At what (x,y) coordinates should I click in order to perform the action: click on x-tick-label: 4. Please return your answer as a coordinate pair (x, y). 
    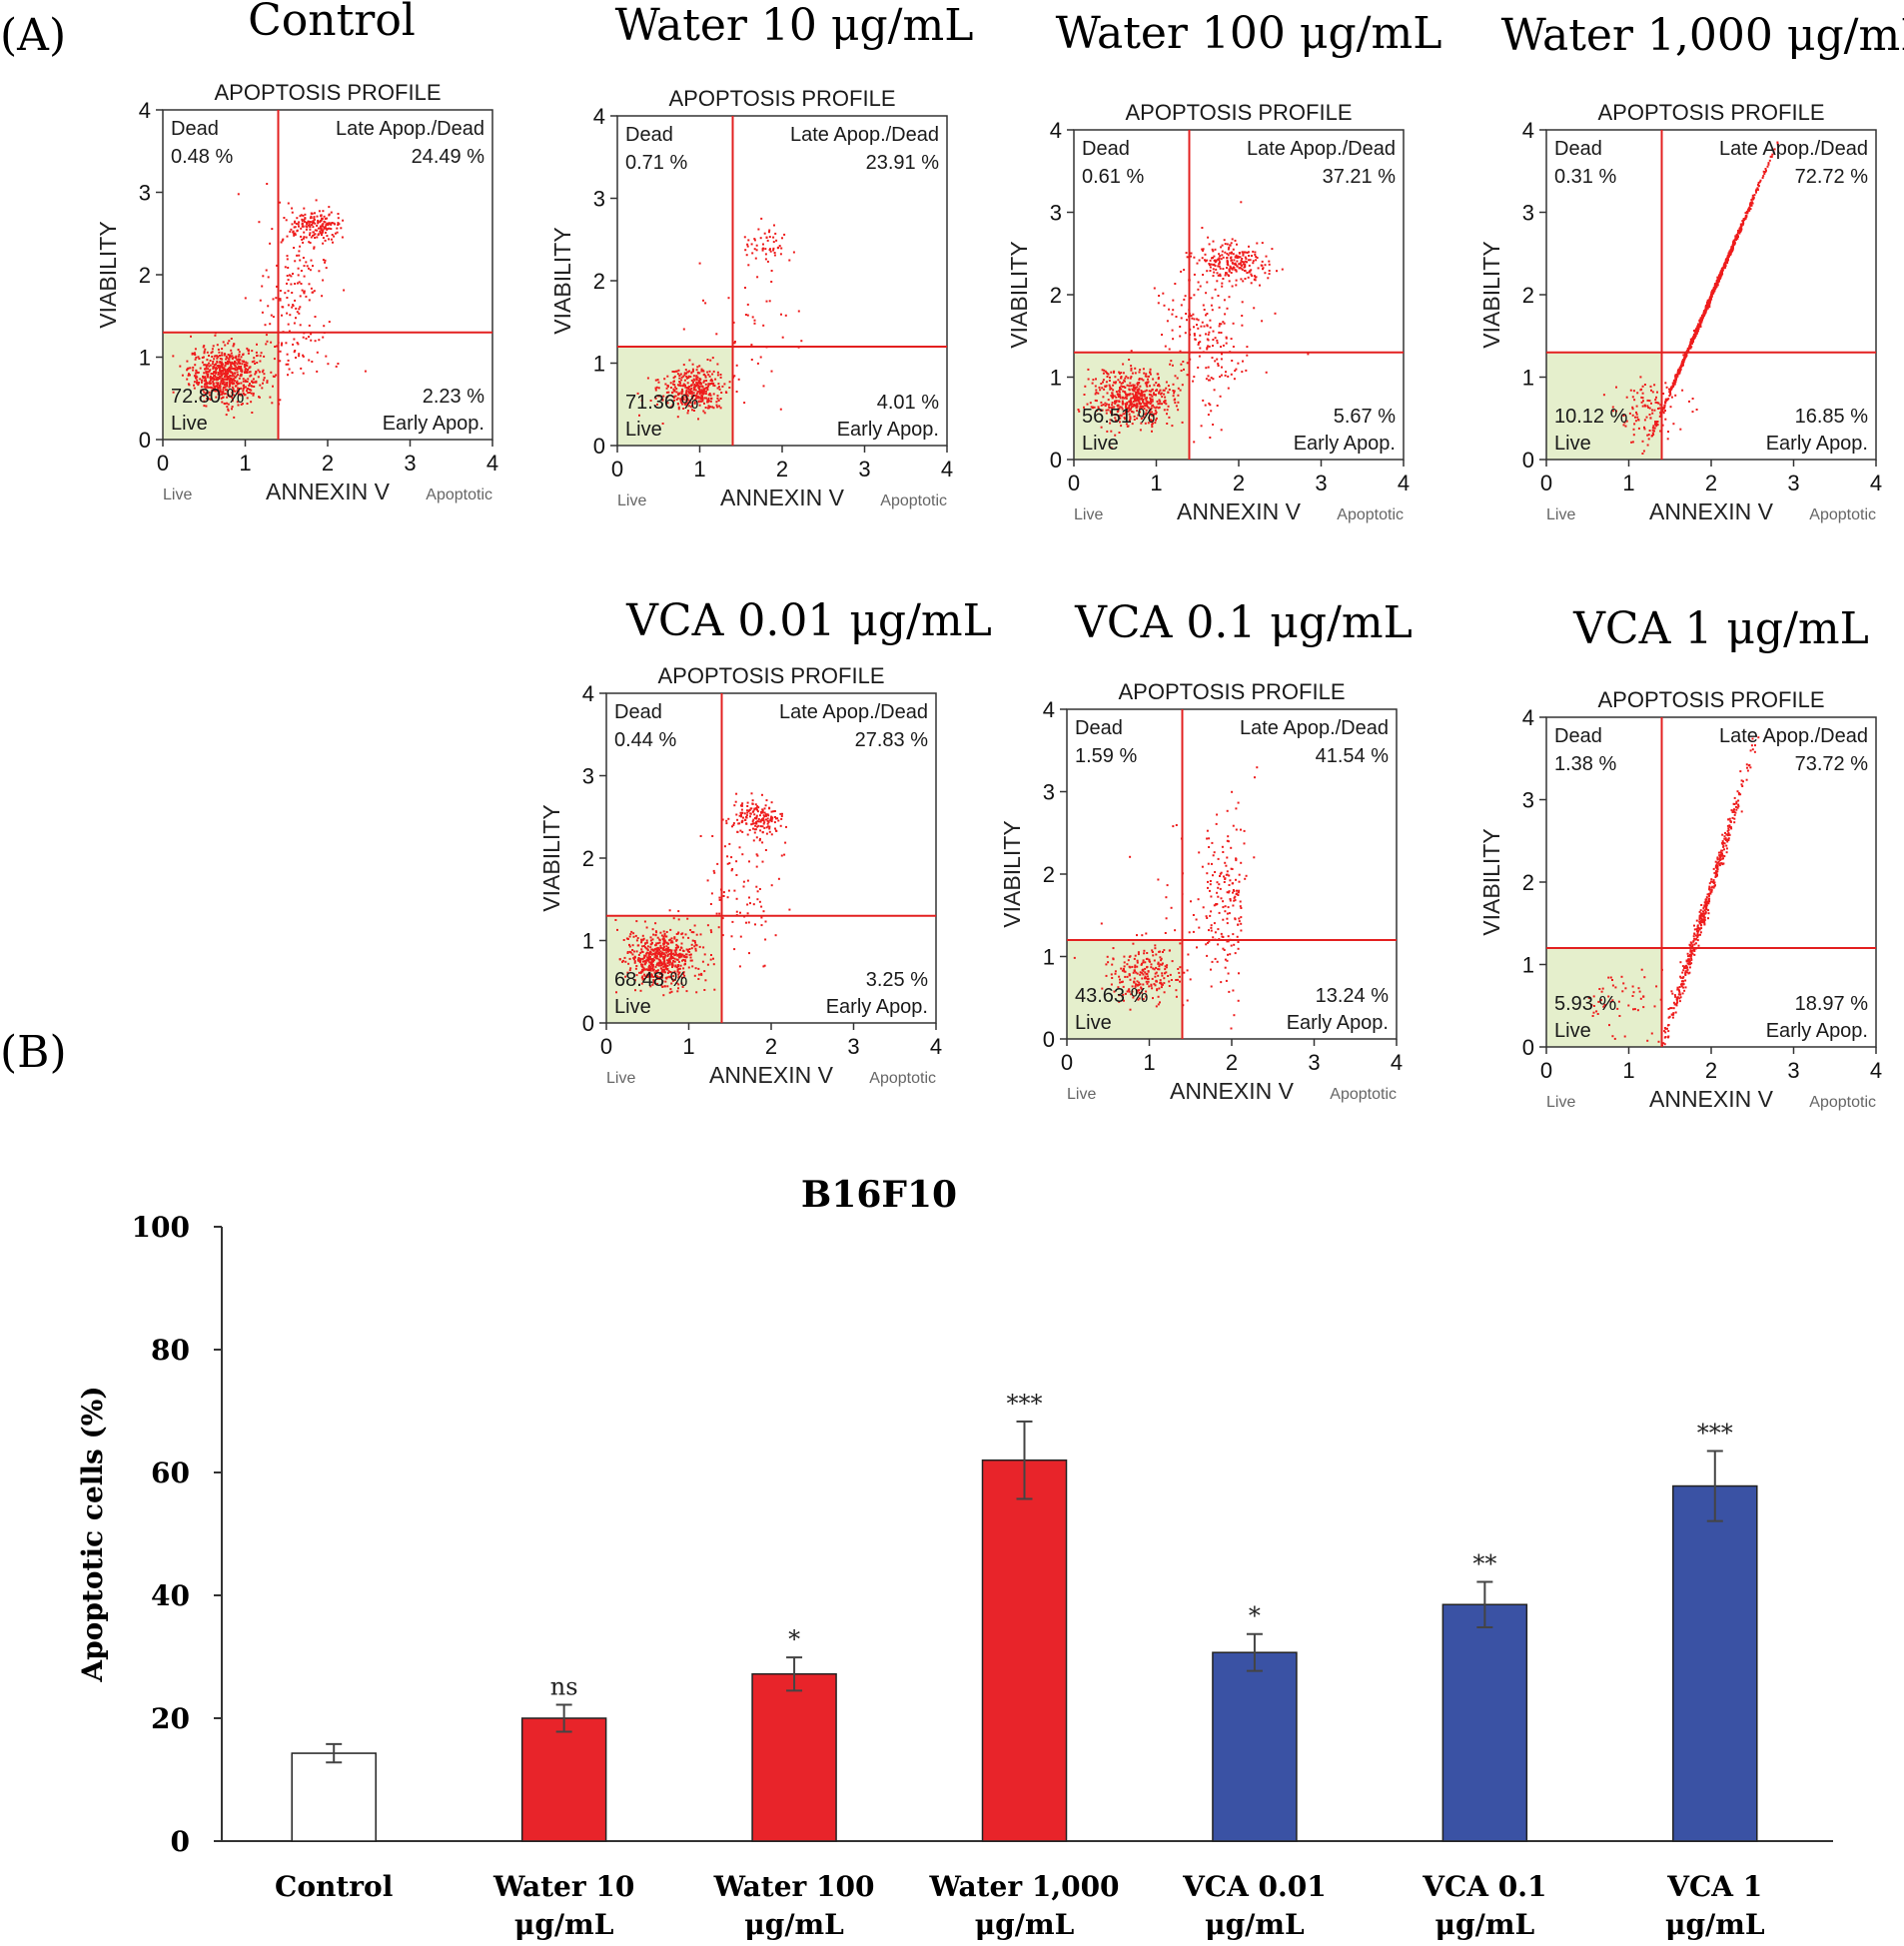
    Looking at the image, I should click on (1397, 1062).